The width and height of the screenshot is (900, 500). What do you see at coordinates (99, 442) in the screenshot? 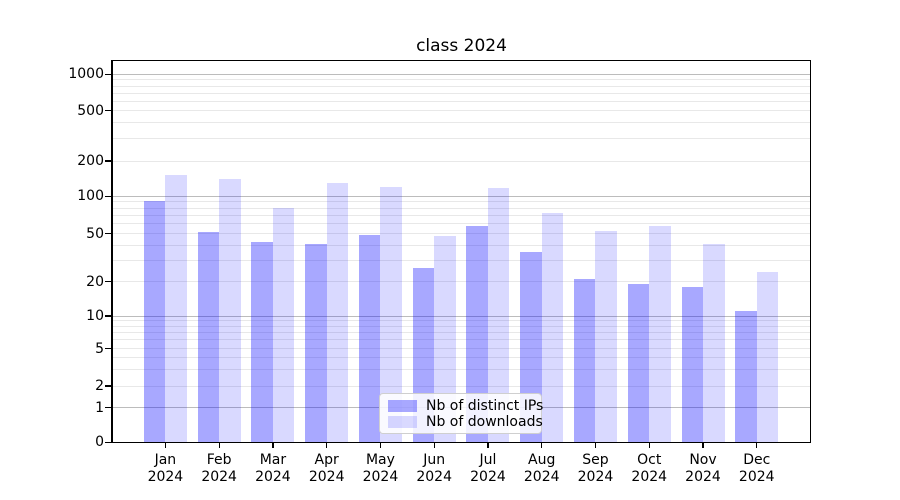
I see `y-axis-tick-label: 0` at bounding box center [99, 442].